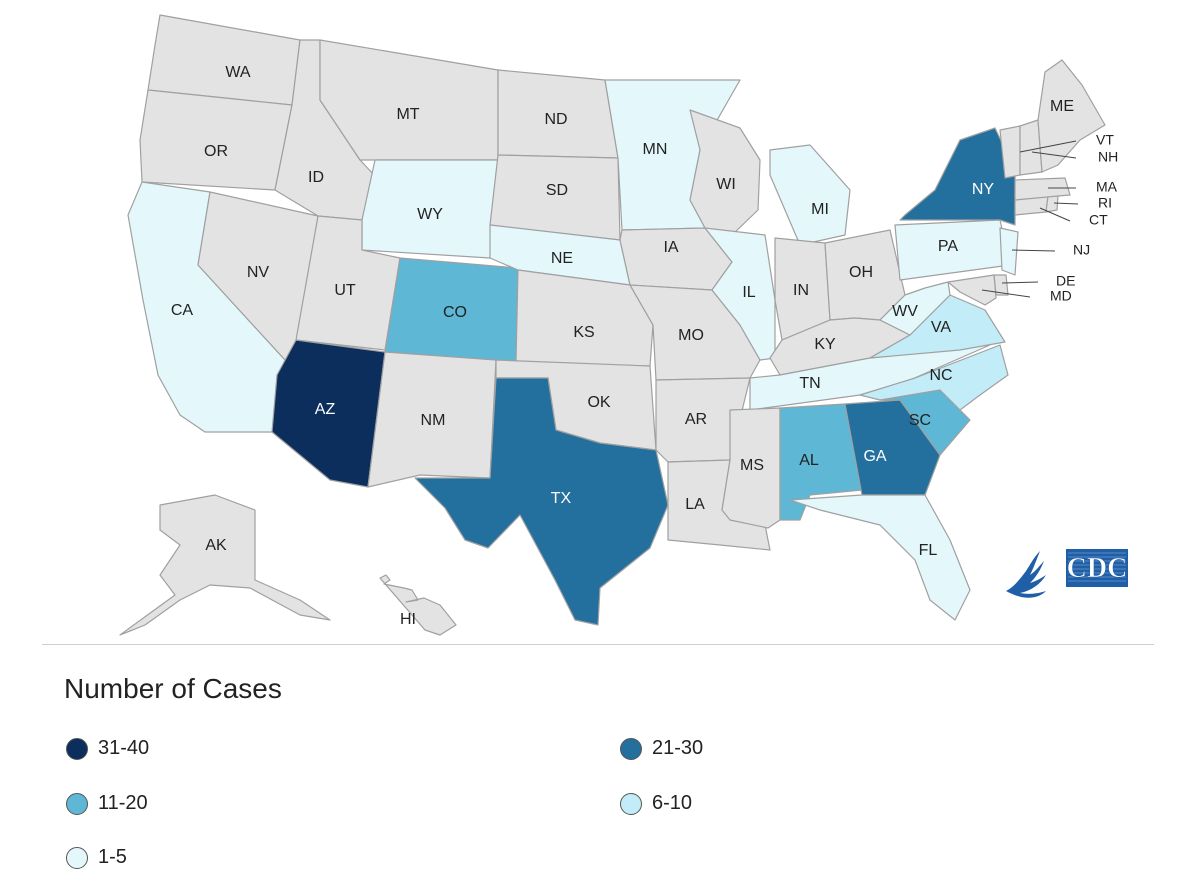 The image size is (1200, 887). Describe the element at coordinates (430, 214) in the screenshot. I see `state-label-wy: WY` at that location.